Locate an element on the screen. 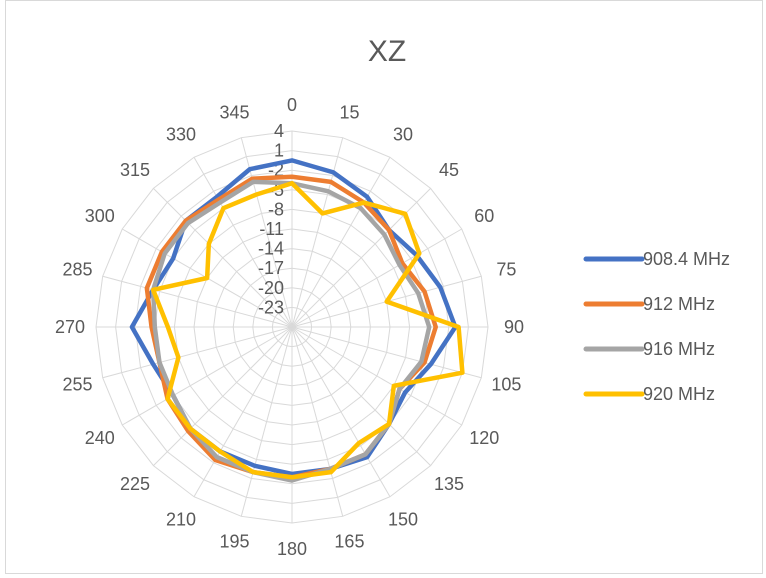 The image size is (766, 578). radial-tick-label: -8 is located at coordinates (276, 209).